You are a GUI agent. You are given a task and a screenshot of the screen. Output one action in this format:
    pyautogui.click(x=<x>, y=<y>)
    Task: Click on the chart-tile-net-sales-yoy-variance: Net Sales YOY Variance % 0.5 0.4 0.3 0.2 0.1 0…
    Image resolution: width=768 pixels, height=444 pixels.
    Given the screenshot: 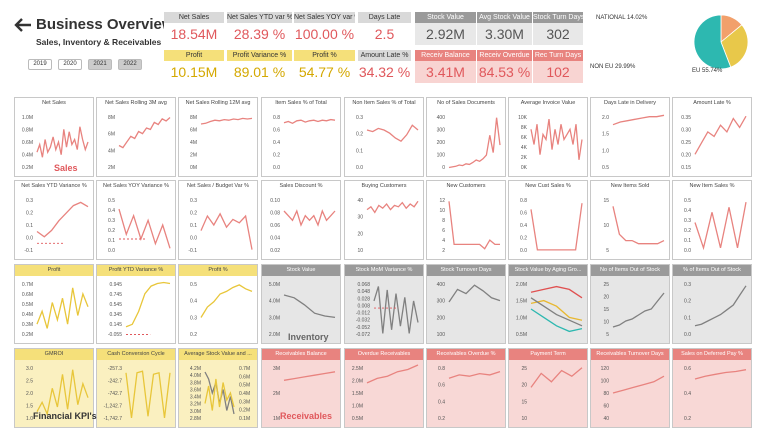 What is the action you would take?
    pyautogui.click(x=136, y=220)
    